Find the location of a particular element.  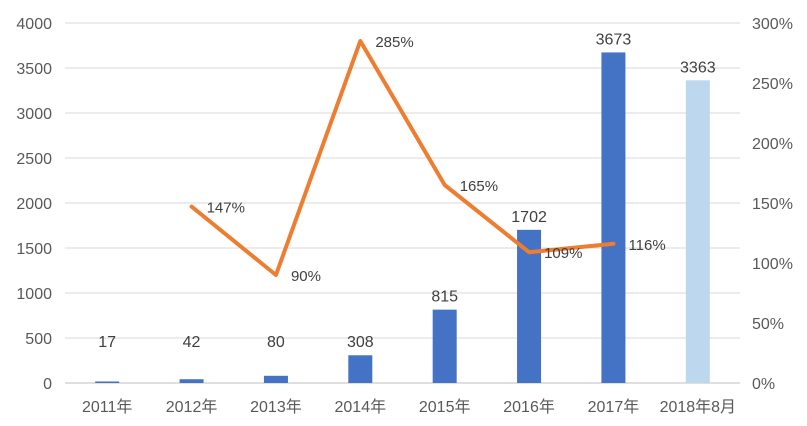

y-left-tick-label: 0 is located at coordinates (47, 384).